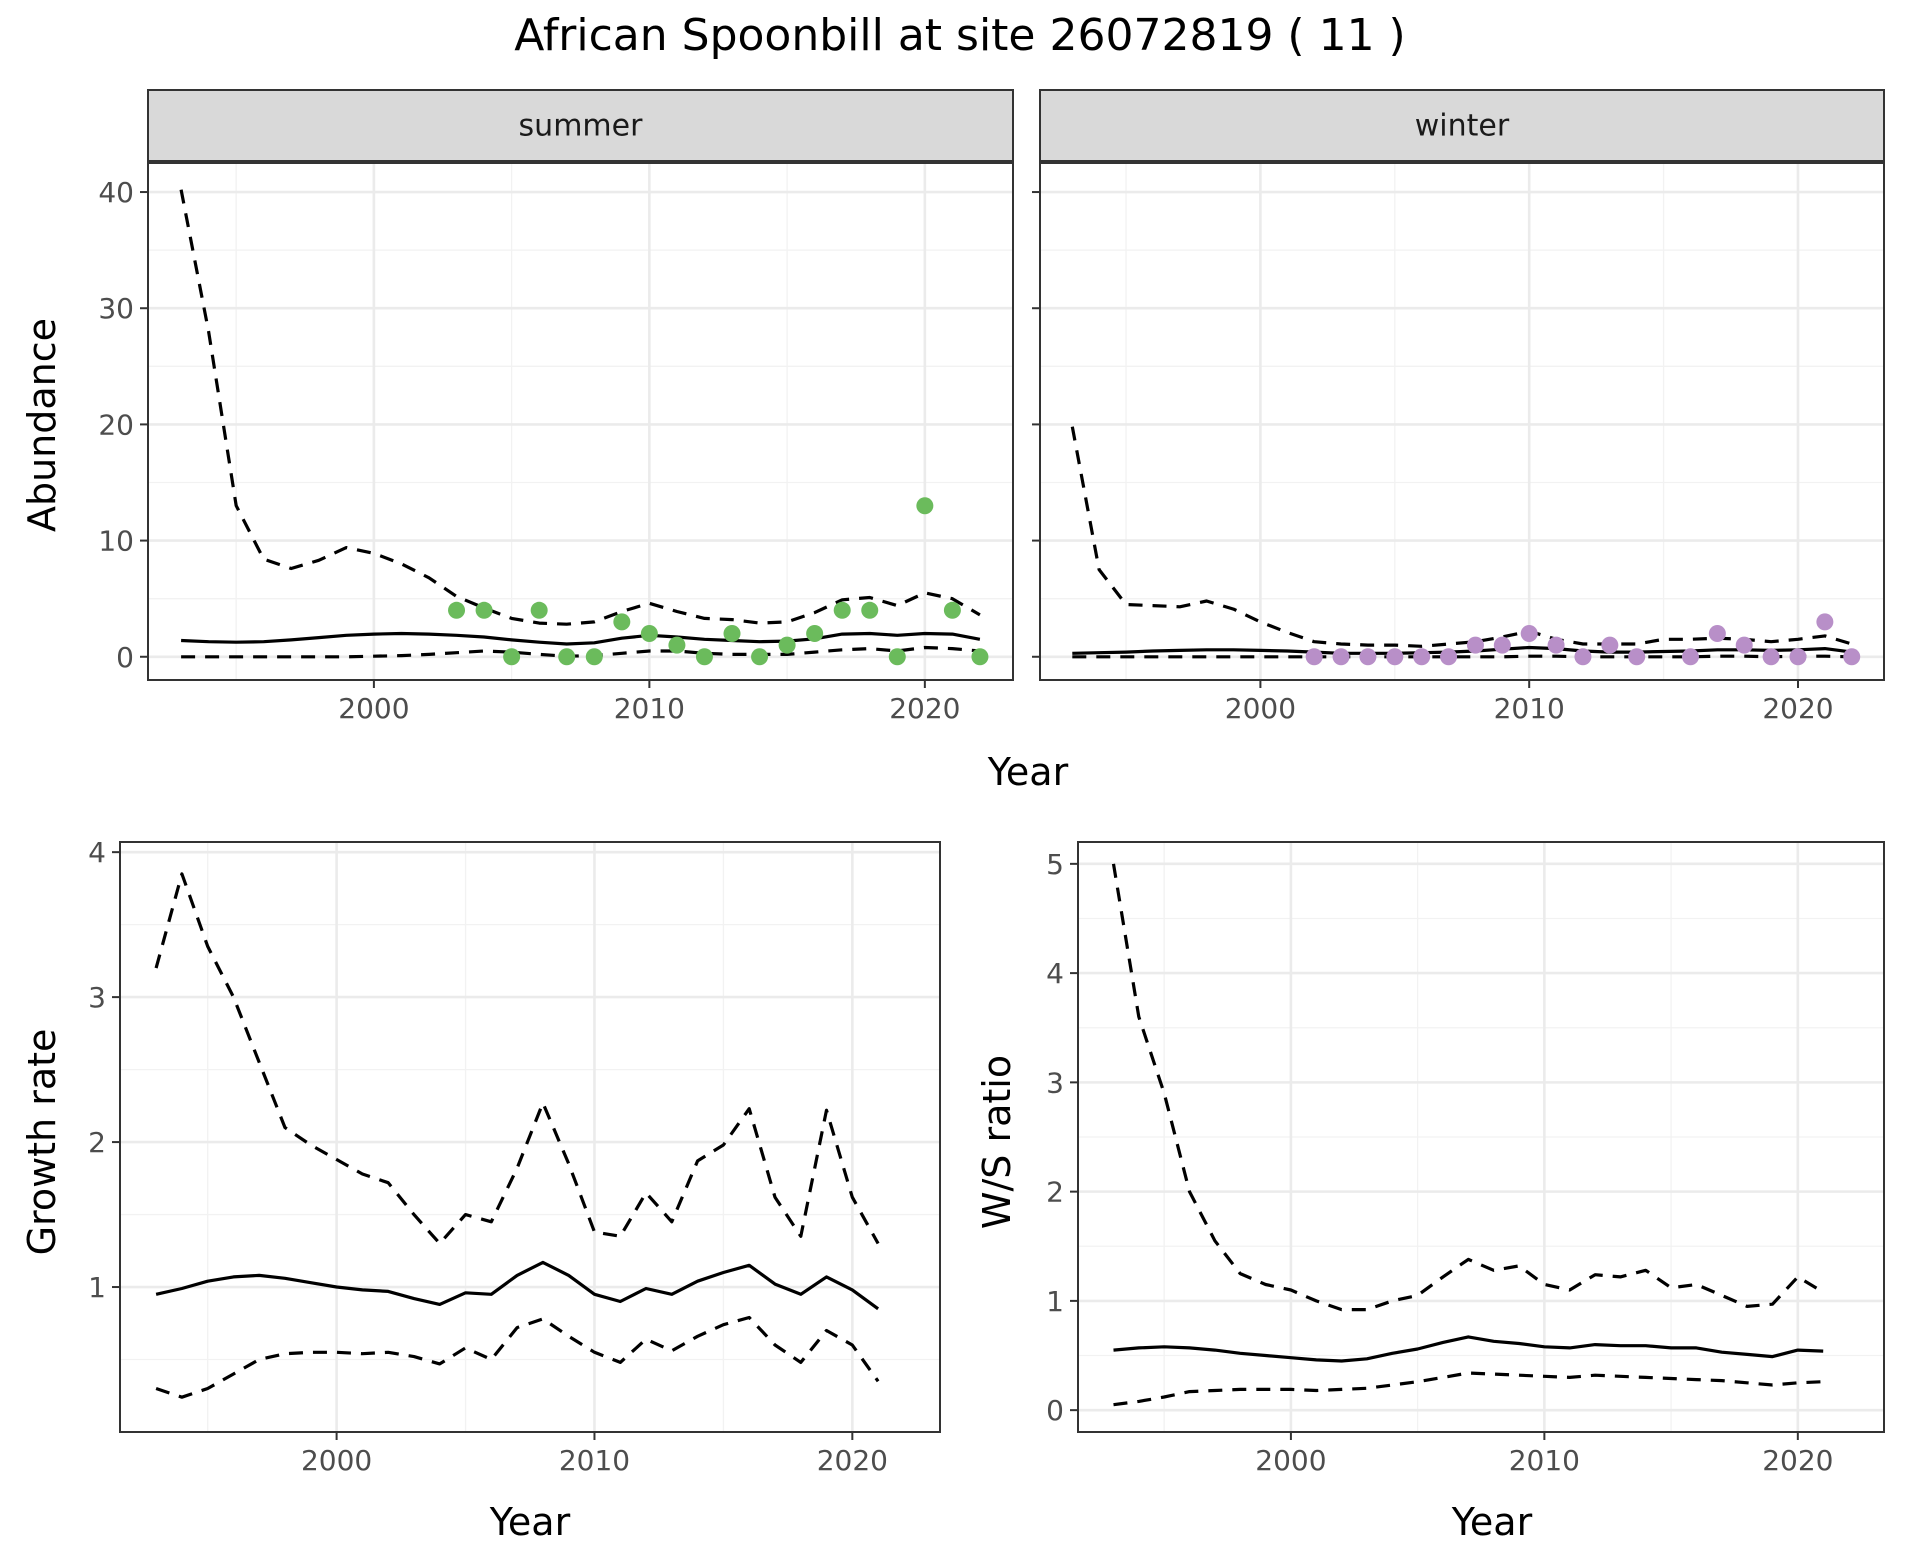 The height and width of the screenshot is (1560, 1920). What do you see at coordinates (116, 541) in the screenshot?
I see `summer-y-tick-label: 10` at bounding box center [116, 541].